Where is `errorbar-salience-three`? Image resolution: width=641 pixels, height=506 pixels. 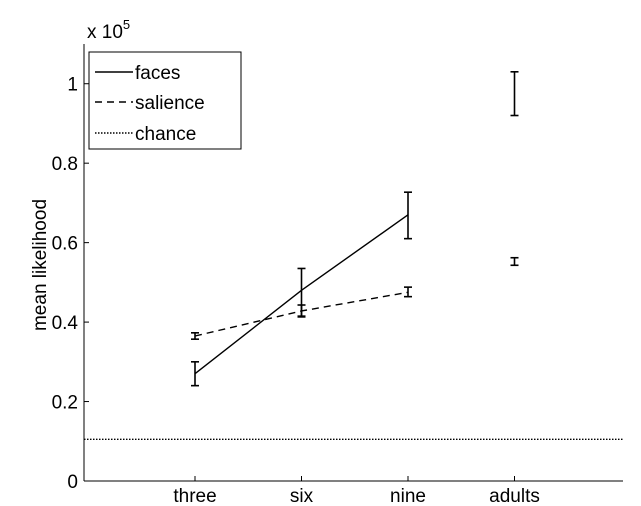
errorbar-salience-three is located at coordinates (195, 336).